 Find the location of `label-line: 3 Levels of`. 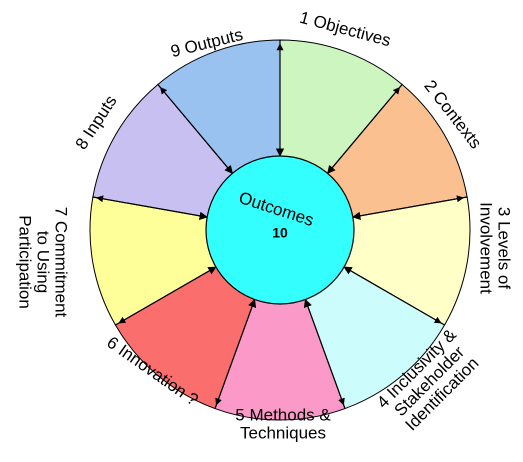

label-line: 3 Levels of is located at coordinates (504, 248).